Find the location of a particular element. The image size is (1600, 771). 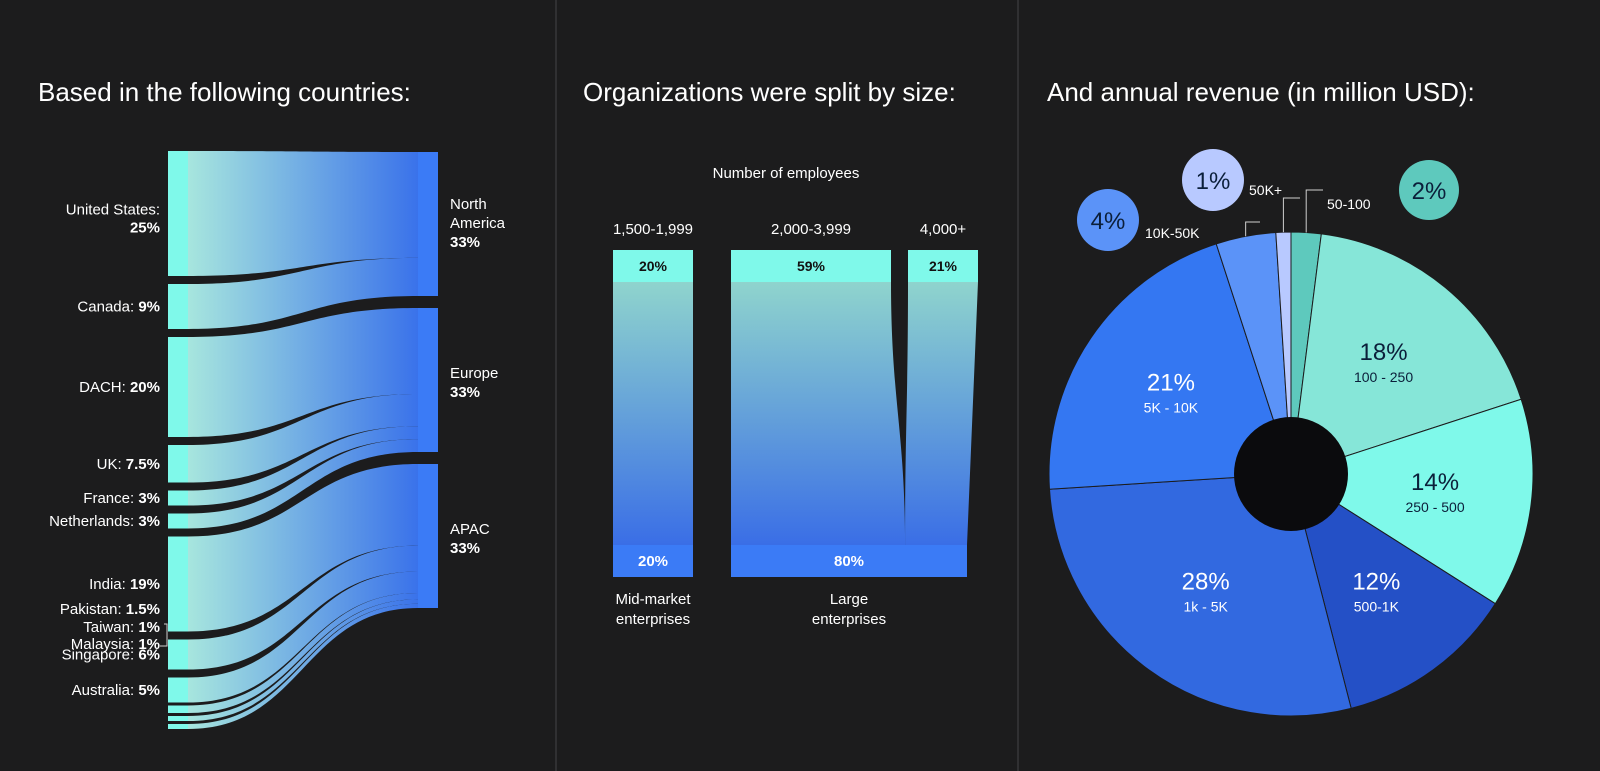

slice-value-100-250: 18% is located at coordinates (1384, 352).